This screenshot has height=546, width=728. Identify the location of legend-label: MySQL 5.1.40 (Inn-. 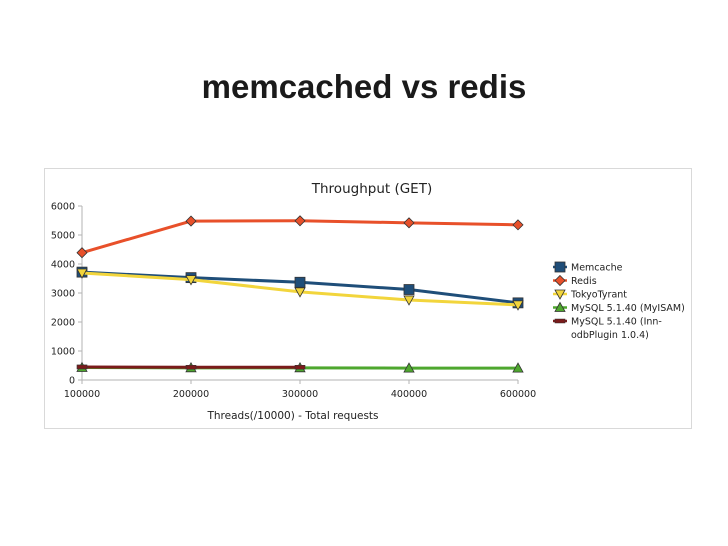
(616, 322).